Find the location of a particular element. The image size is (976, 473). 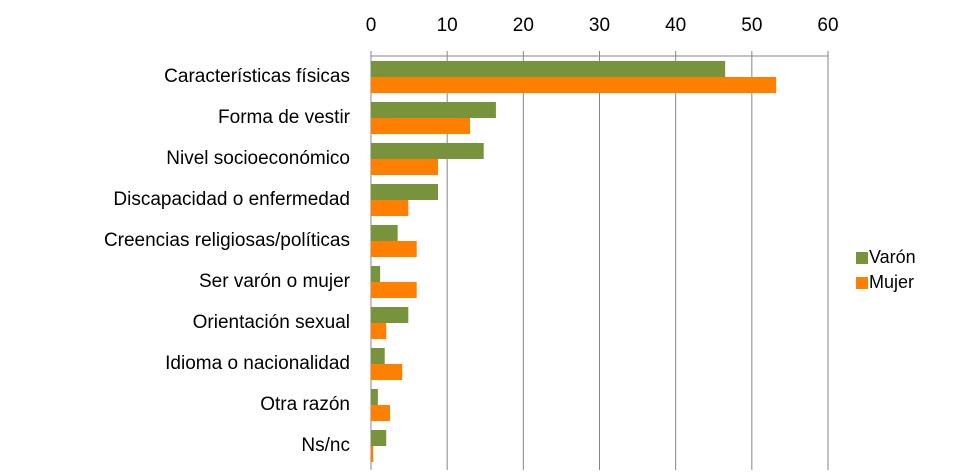

y-tick-label: Orientación sexual is located at coordinates (271, 322).